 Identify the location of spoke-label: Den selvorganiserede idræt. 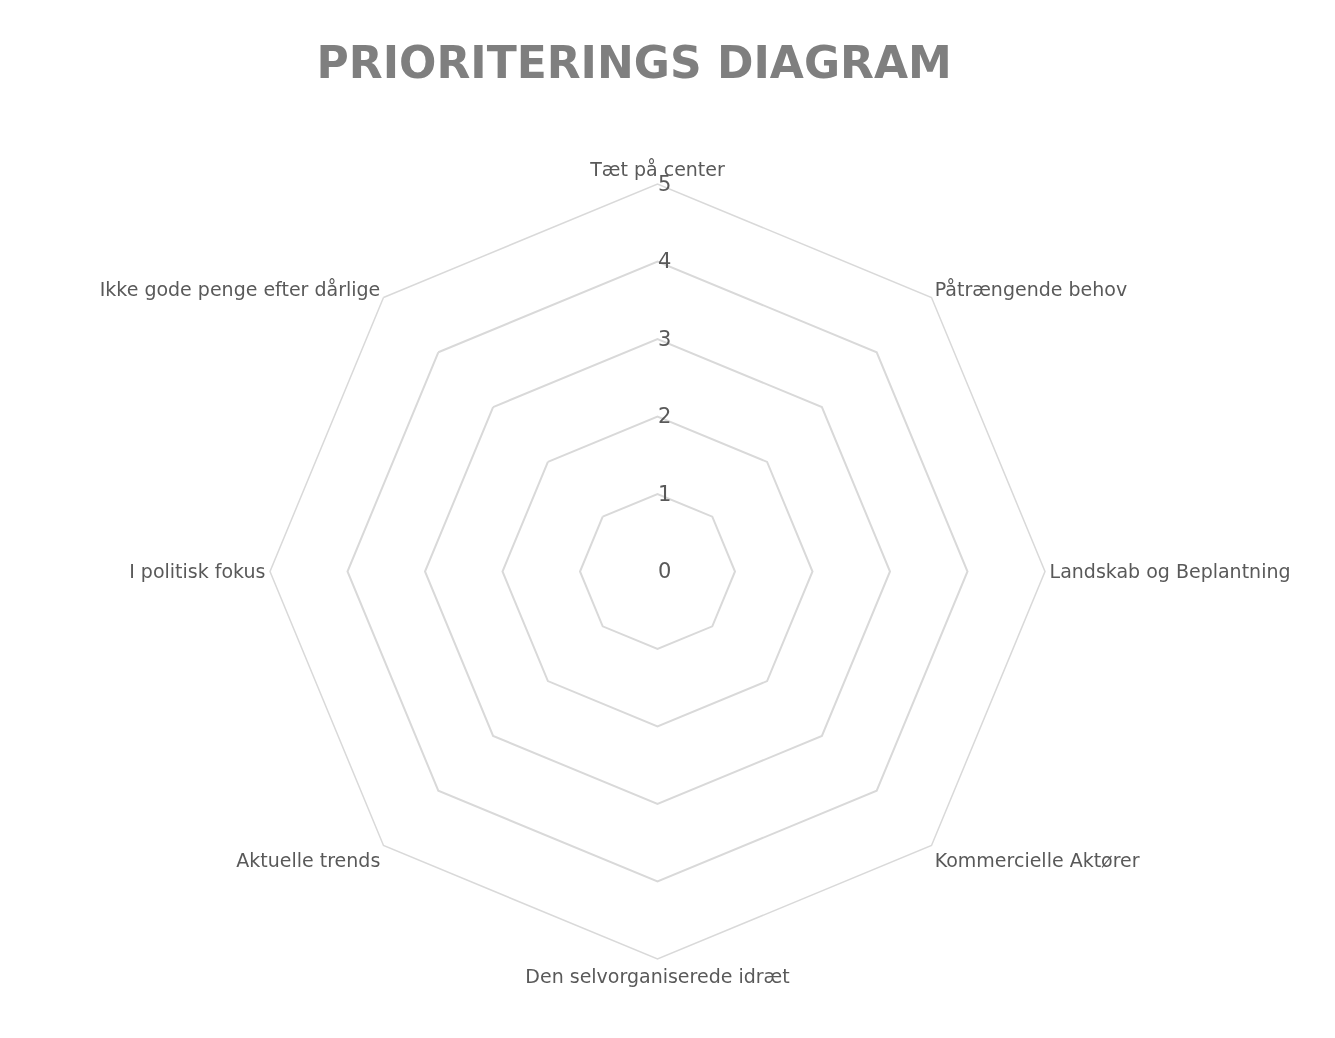
(657, 975).